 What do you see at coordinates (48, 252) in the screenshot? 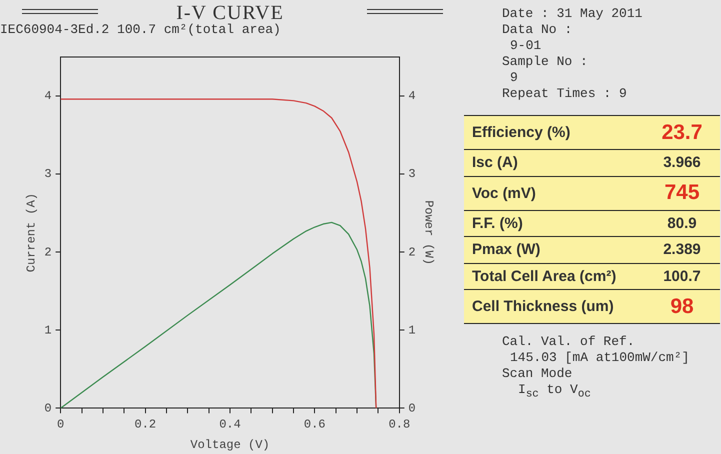
I see `y-tick-label: 2` at bounding box center [48, 252].